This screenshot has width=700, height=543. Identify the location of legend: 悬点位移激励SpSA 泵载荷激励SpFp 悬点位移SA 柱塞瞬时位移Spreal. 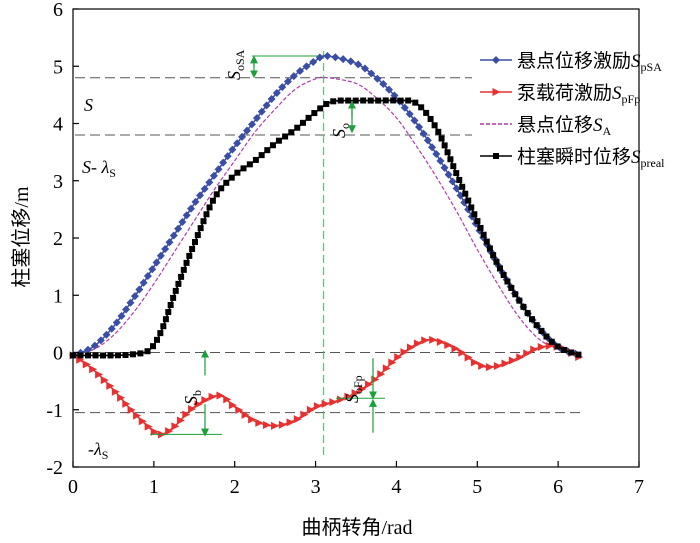
(572, 110).